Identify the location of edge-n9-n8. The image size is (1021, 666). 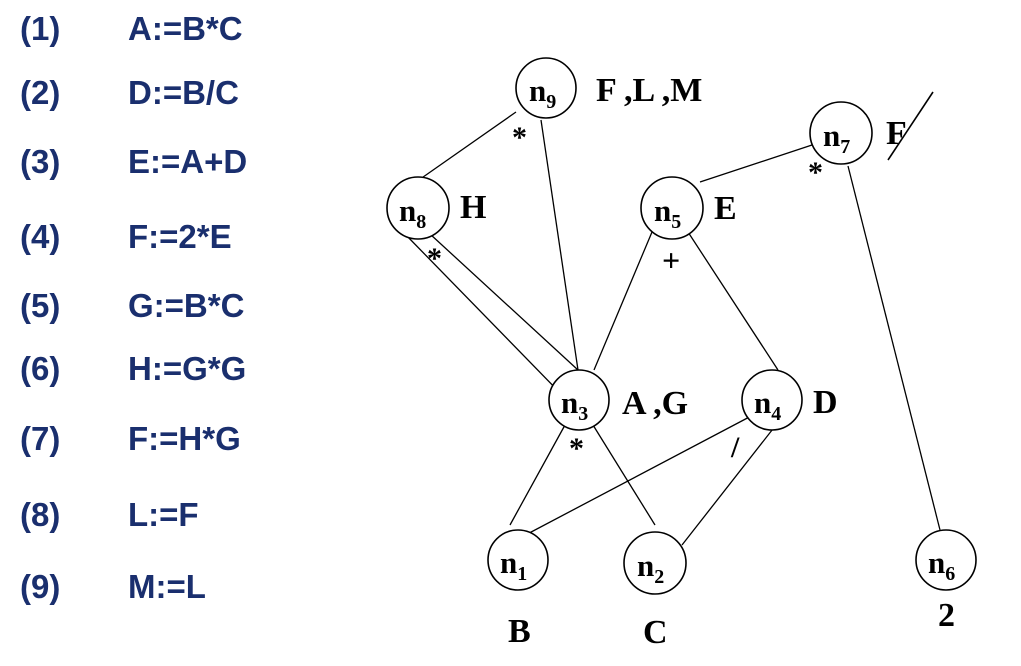
(466, 147).